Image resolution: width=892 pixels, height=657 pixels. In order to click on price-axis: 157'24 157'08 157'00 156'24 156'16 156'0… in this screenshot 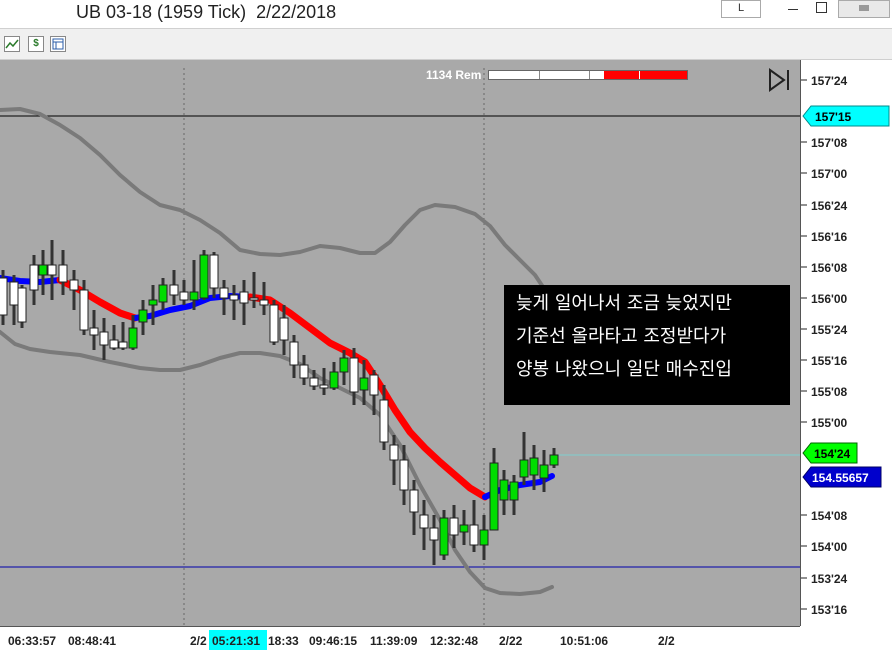, I will do `click(846, 343)`.